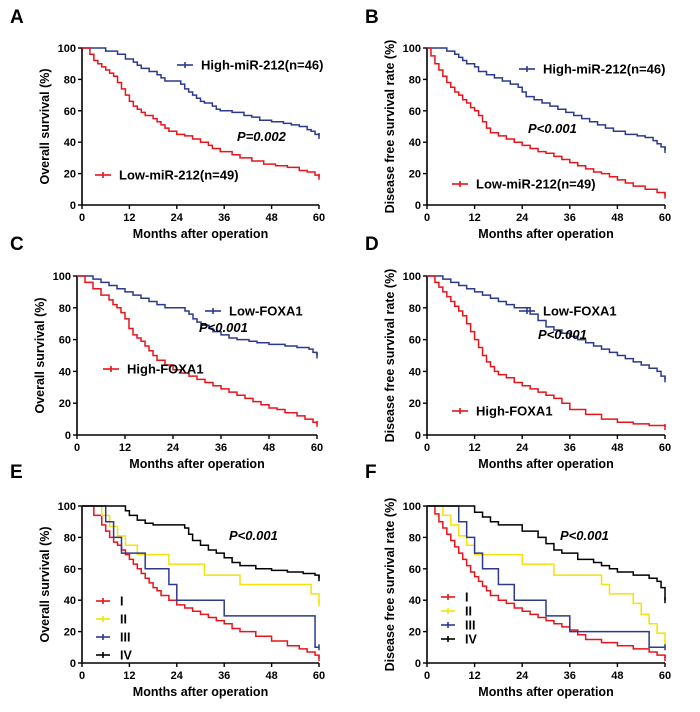 The image size is (700, 712). Describe the element at coordinates (17, 17) in the screenshot. I see `panel-label: A` at that location.